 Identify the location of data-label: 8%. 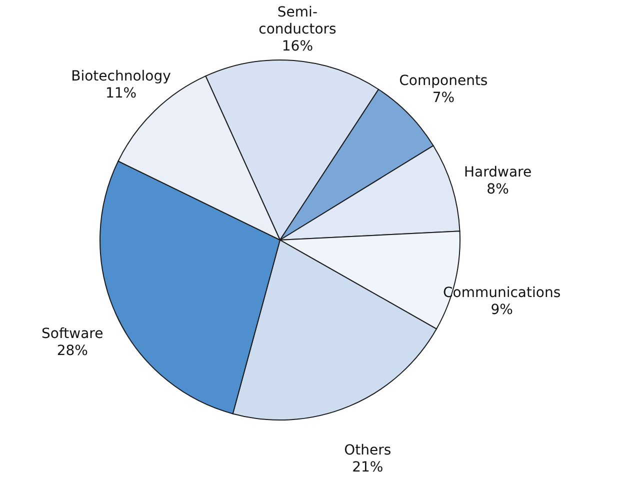
(497, 190).